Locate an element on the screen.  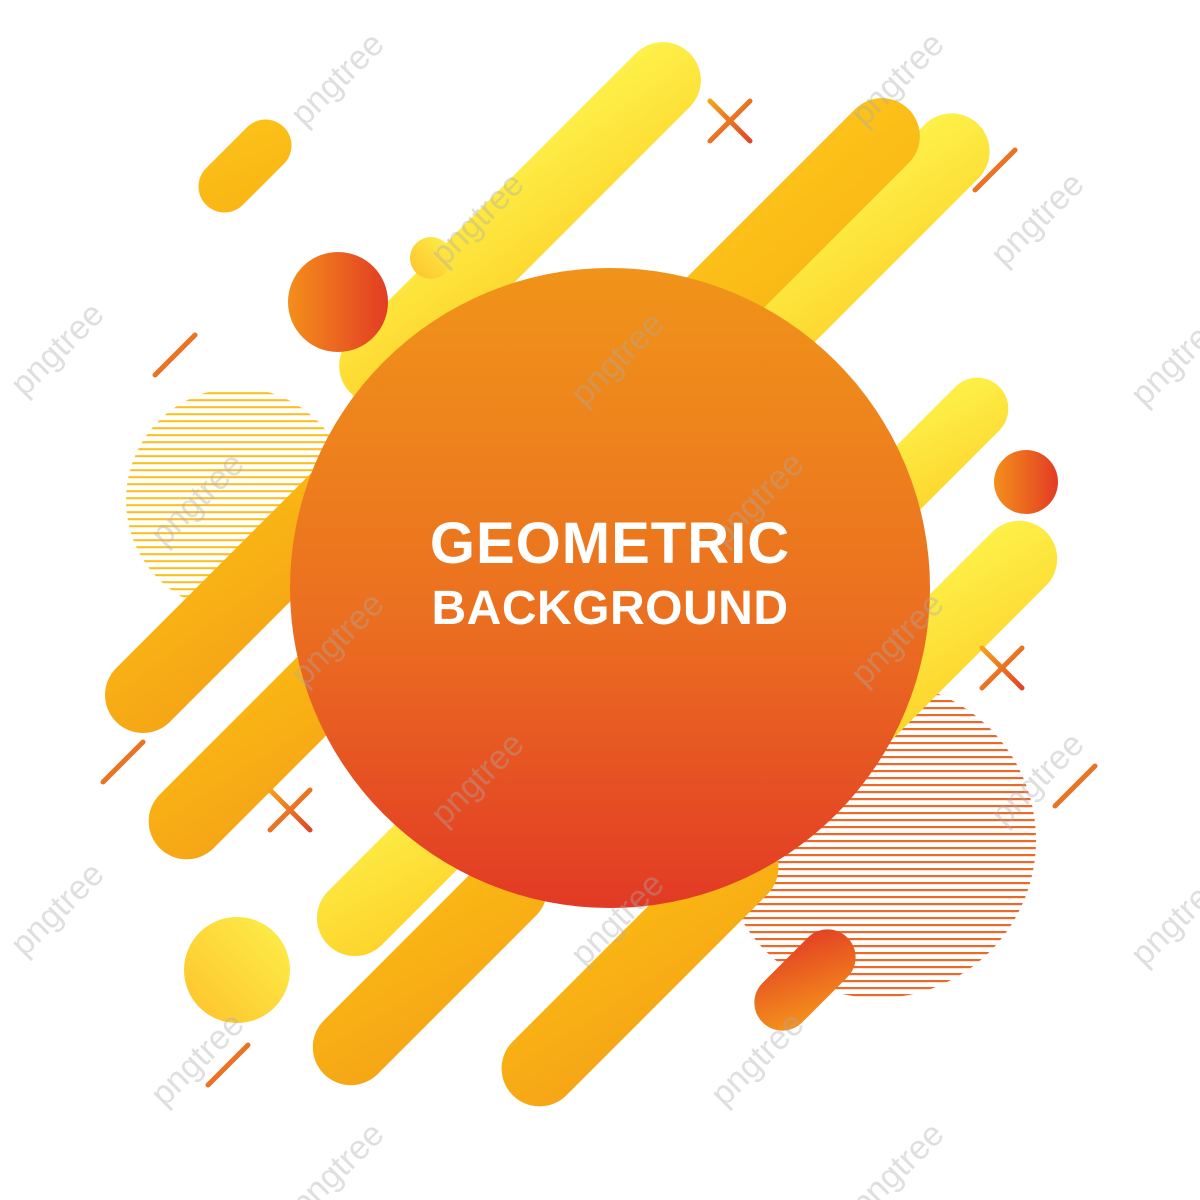
circle-yellow-bottom-left is located at coordinates (237, 970).